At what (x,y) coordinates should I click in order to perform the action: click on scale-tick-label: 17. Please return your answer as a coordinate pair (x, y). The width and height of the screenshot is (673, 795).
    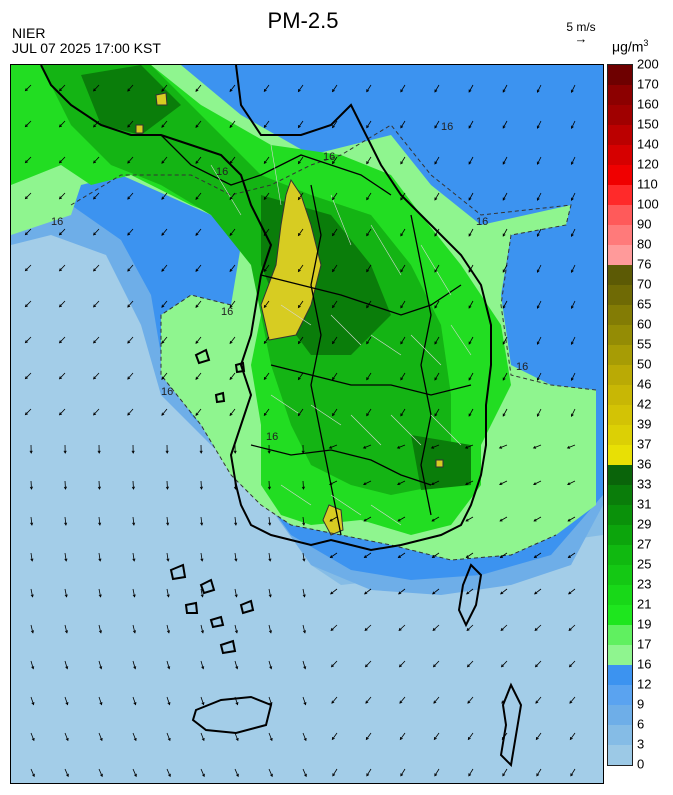
    Looking at the image, I should click on (644, 644).